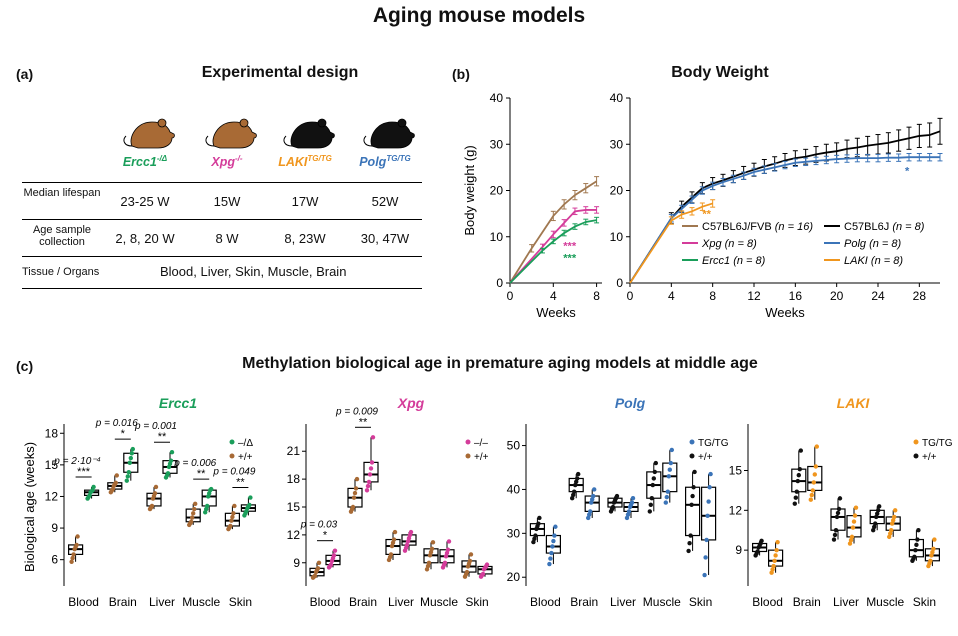 Image resolution: width=958 pixels, height=636 pixels. I want to click on bw-y-axis-label: Body weight (g), so click(469, 190).